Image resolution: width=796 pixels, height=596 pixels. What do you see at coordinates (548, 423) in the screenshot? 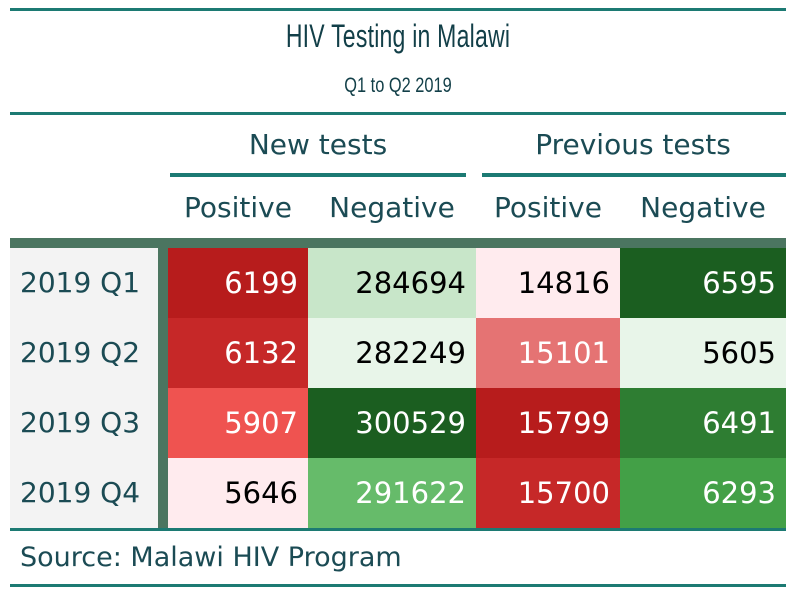
I see `cell-previous-positive: 15799` at bounding box center [548, 423].